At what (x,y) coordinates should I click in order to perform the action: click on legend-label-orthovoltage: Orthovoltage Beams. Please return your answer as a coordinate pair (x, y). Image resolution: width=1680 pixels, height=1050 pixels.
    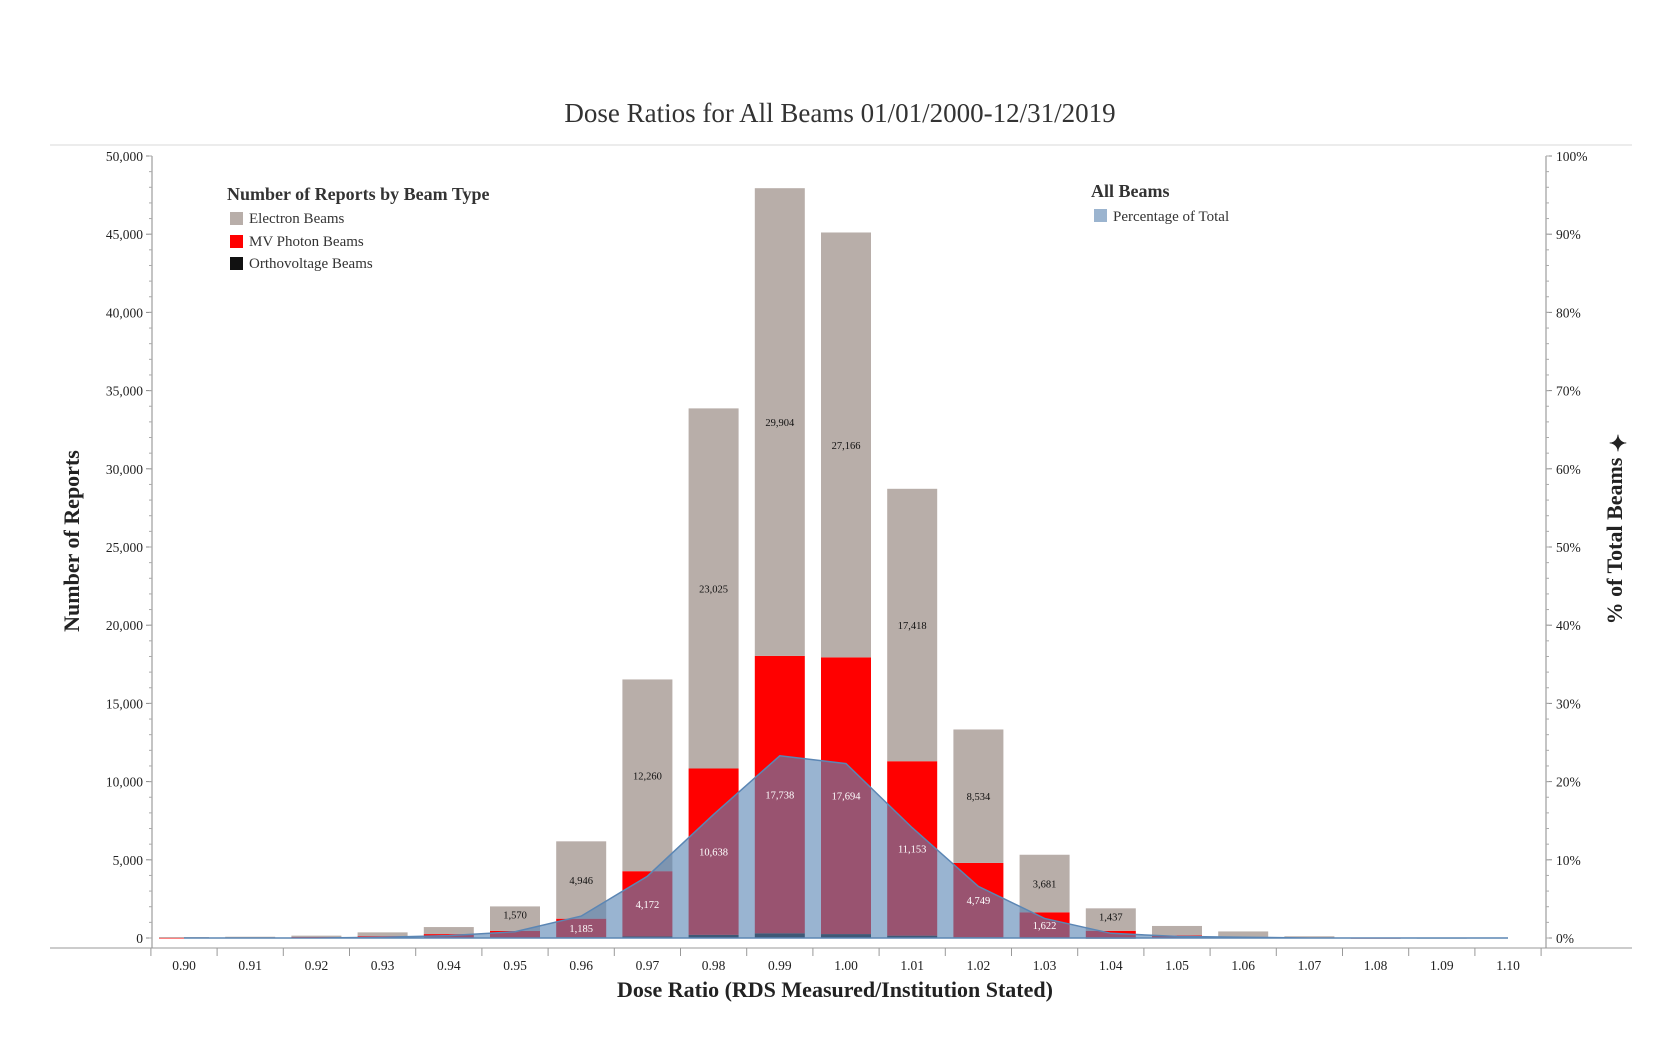
    Looking at the image, I should click on (311, 264).